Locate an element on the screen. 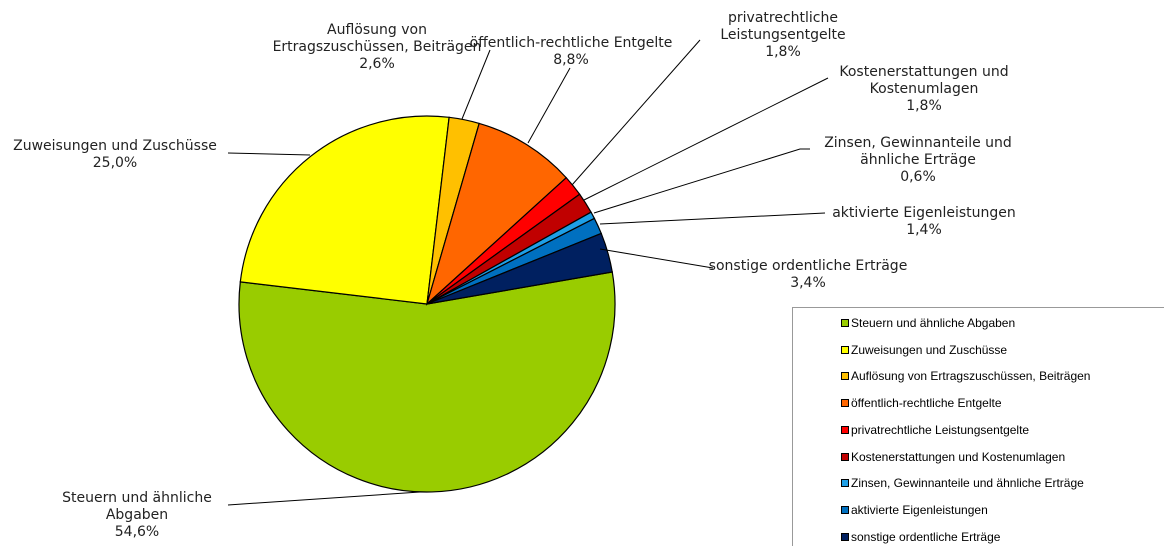  legend-label: Steuern und ähnliche Abgaben is located at coordinates (933, 323).